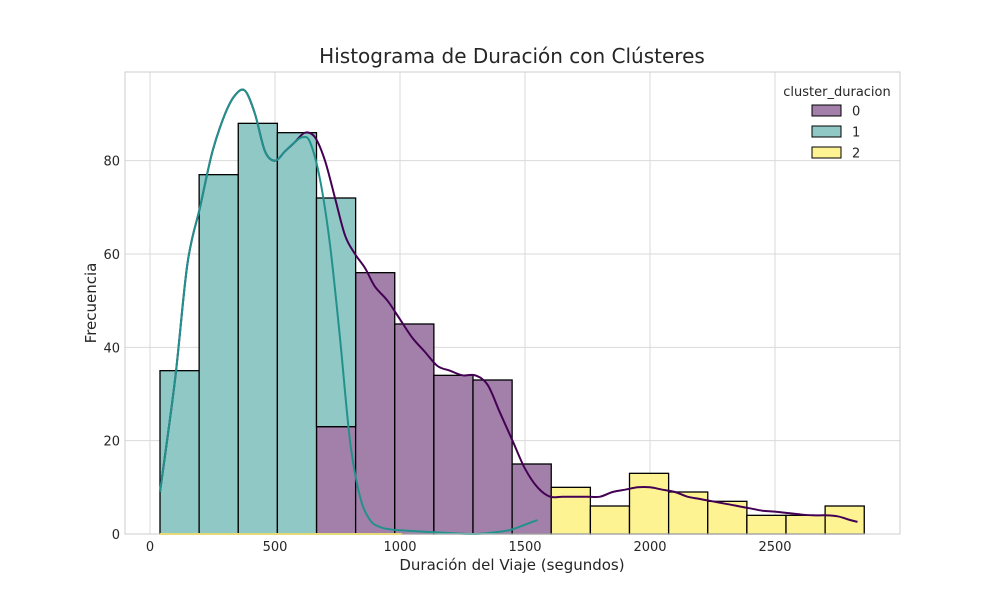  Describe the element at coordinates (856, 154) in the screenshot. I see `legend-label-2: 2` at that location.